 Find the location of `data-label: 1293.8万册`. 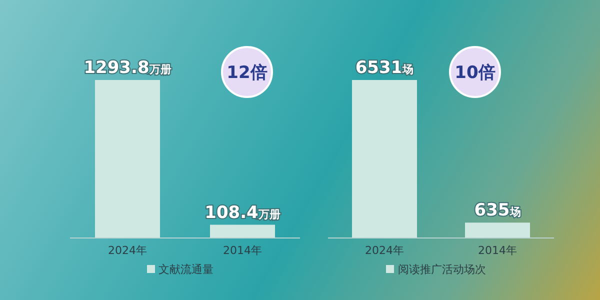

data-label: 1293.8万册 is located at coordinates (128, 68).